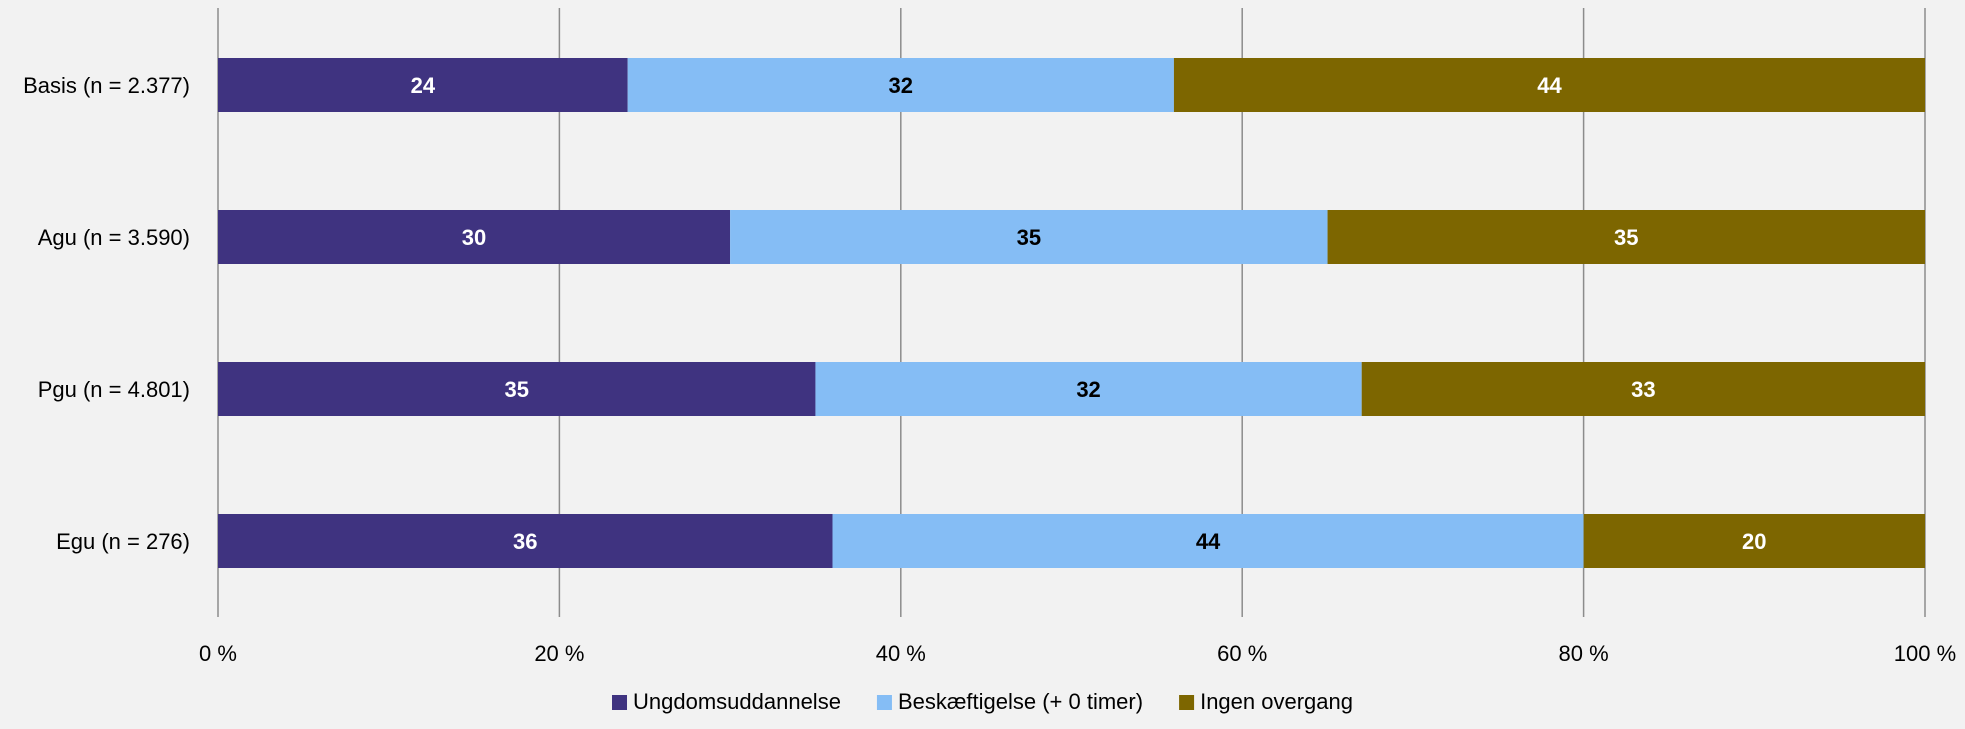  What do you see at coordinates (1925, 653) in the screenshot?
I see `x-tick-label: 100 %` at bounding box center [1925, 653].